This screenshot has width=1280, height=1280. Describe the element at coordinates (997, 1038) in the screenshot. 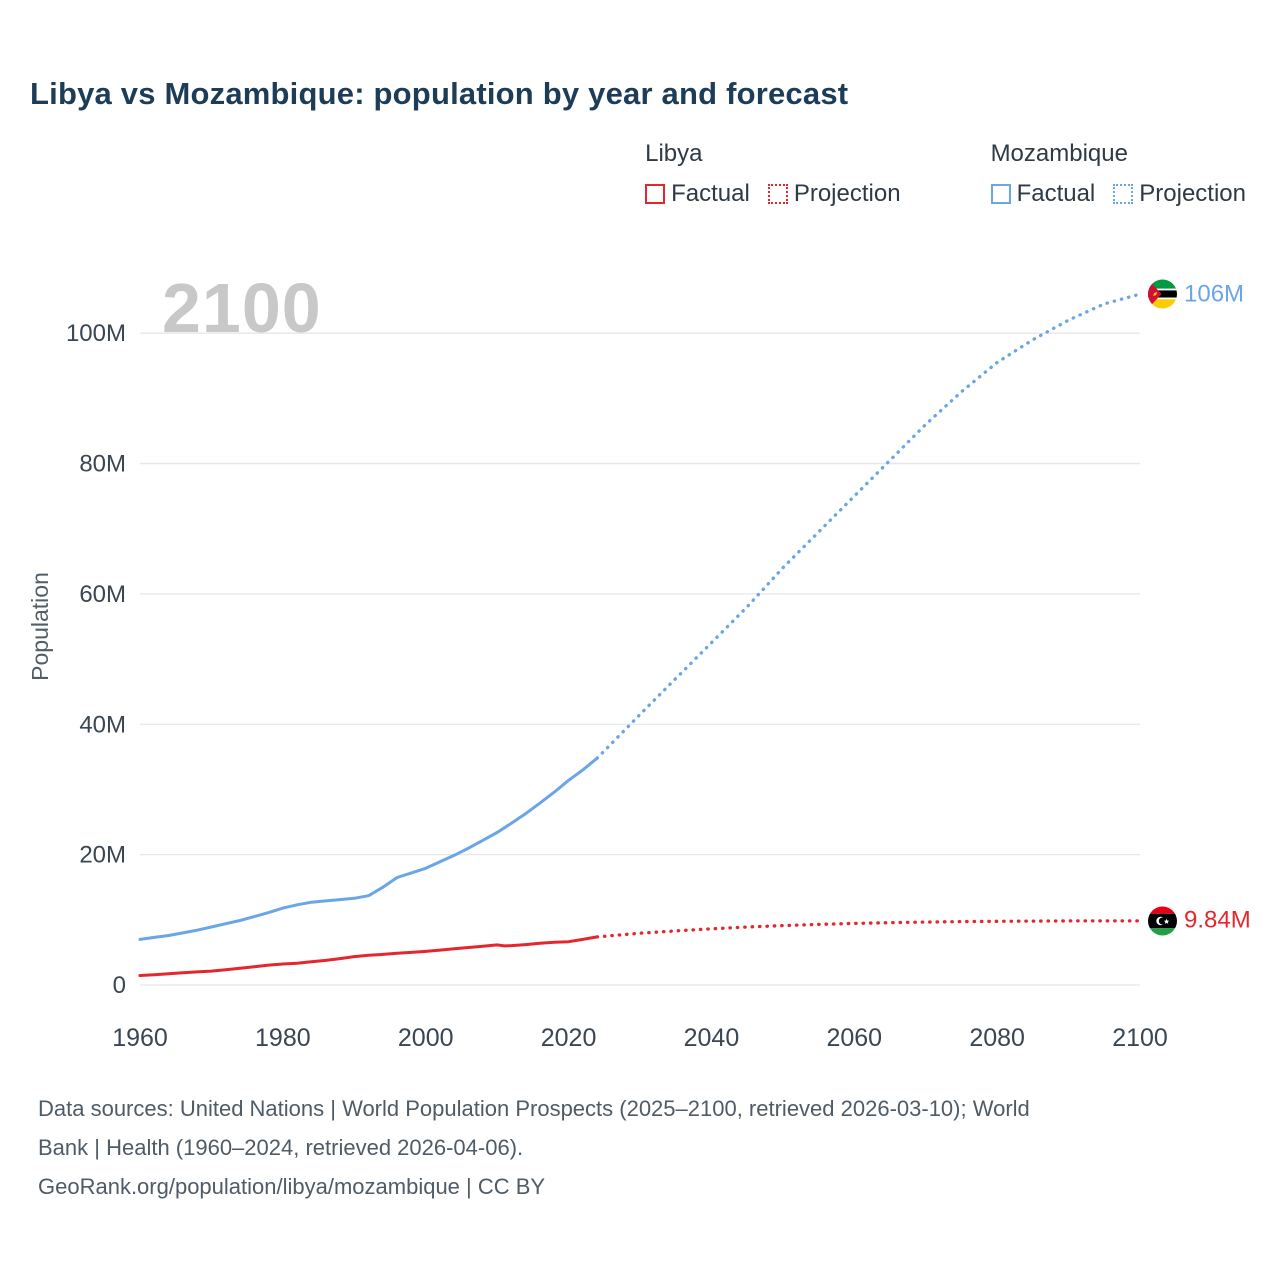

I see `x-tick-label: 2080` at that location.